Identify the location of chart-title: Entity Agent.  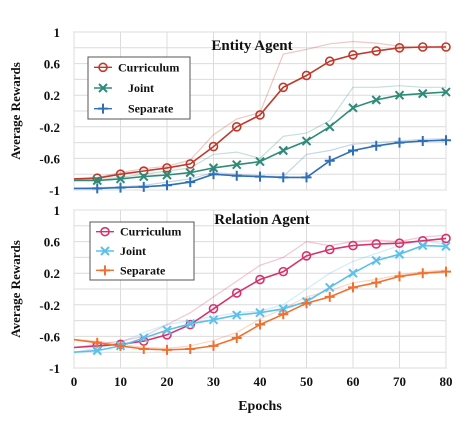
(251, 46).